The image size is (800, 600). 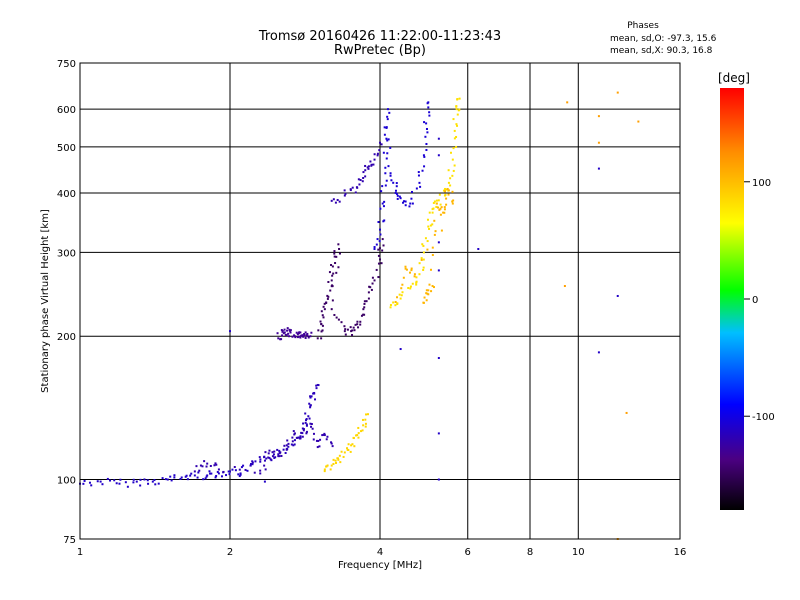 I want to click on colorbar, so click(x=732, y=299).